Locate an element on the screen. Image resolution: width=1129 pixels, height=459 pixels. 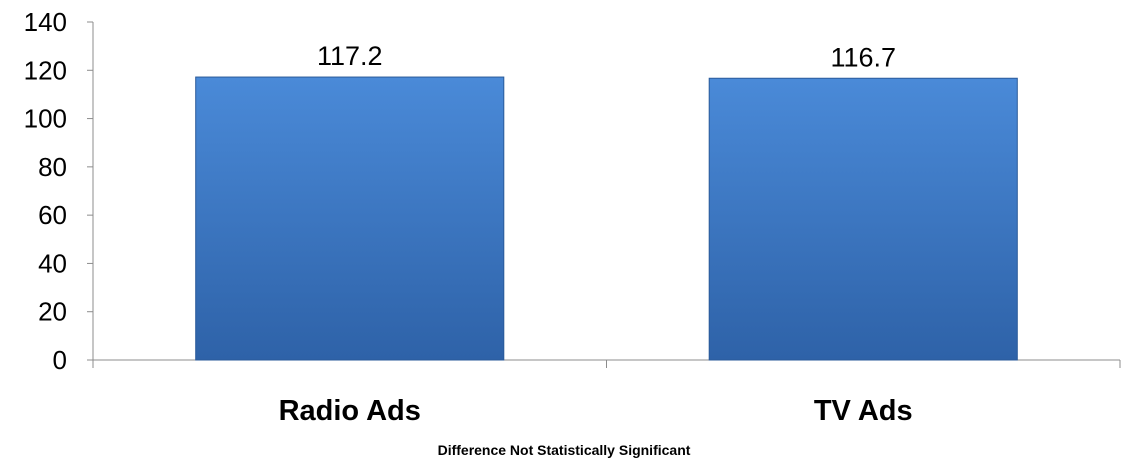
data-label: 116.7 is located at coordinates (863, 57).